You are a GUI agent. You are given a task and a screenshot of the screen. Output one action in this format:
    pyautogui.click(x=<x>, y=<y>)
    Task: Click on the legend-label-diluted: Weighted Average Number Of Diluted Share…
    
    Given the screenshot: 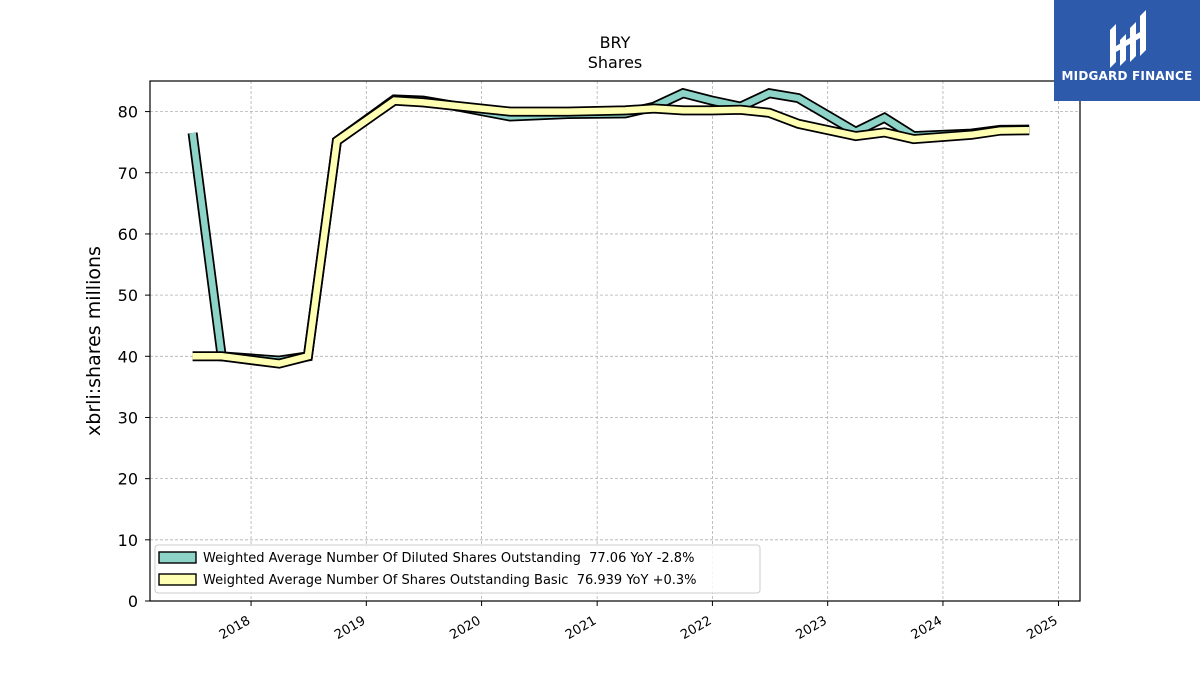 What is the action you would take?
    pyautogui.click(x=448, y=558)
    